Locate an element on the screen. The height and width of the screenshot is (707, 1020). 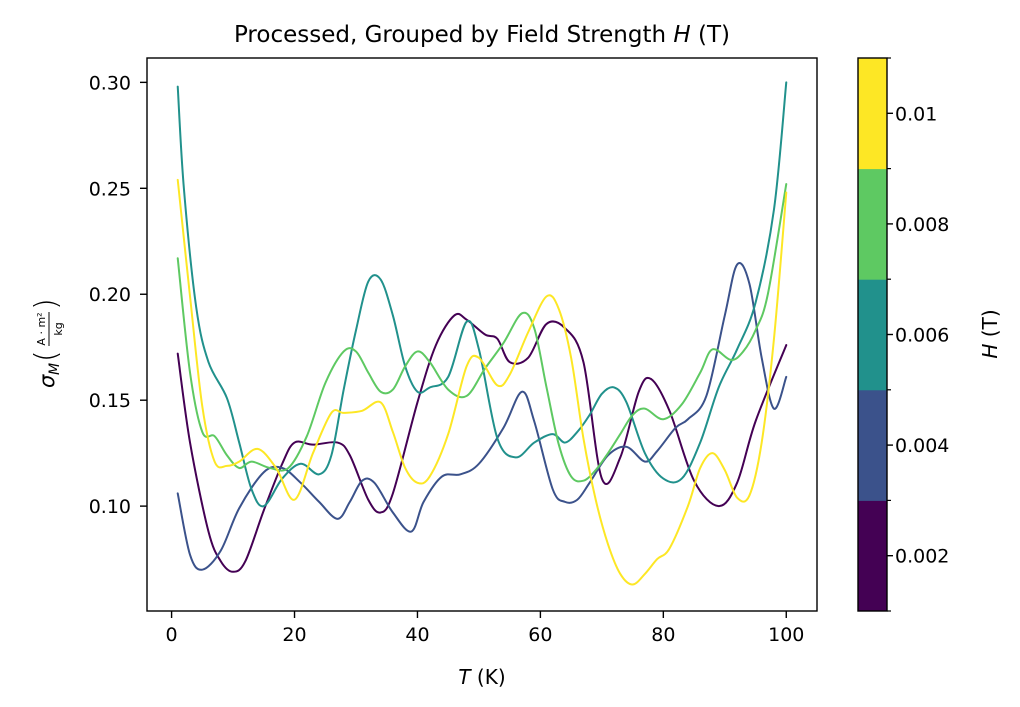
x-tick-label: 100 is located at coordinates (786, 635).